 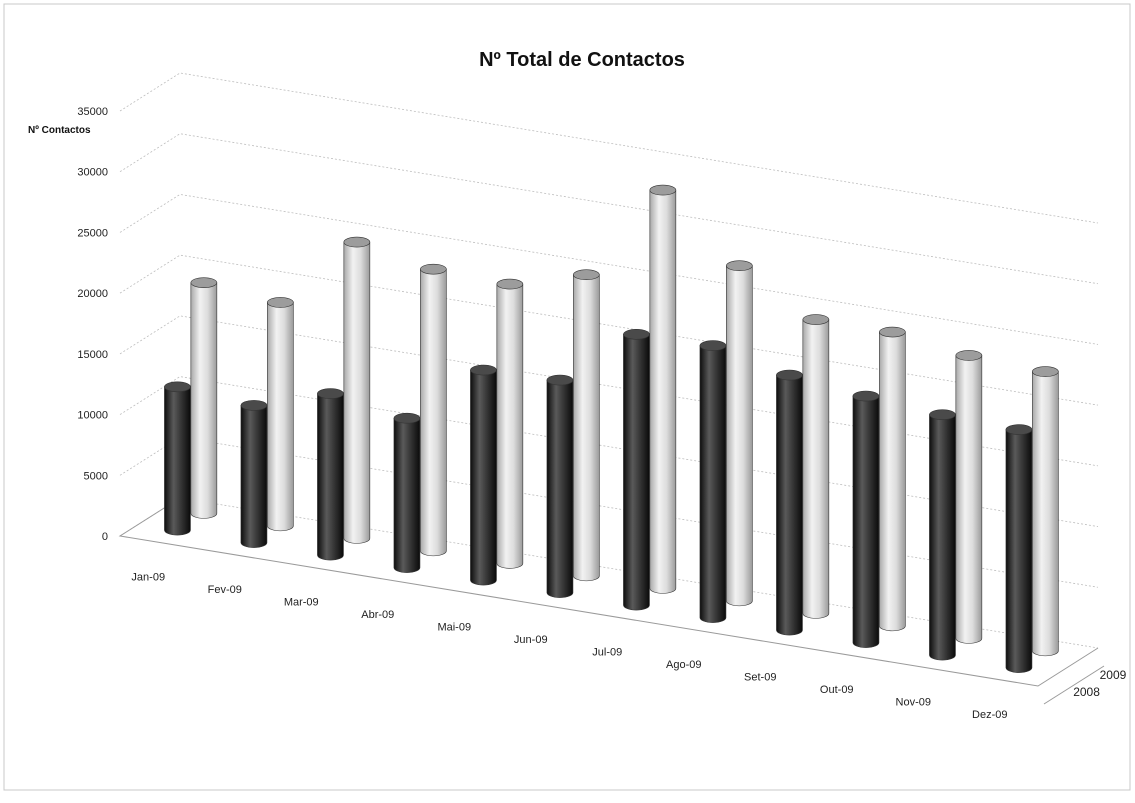 I want to click on bar-2009-abr-09-body, so click(x=433, y=412).